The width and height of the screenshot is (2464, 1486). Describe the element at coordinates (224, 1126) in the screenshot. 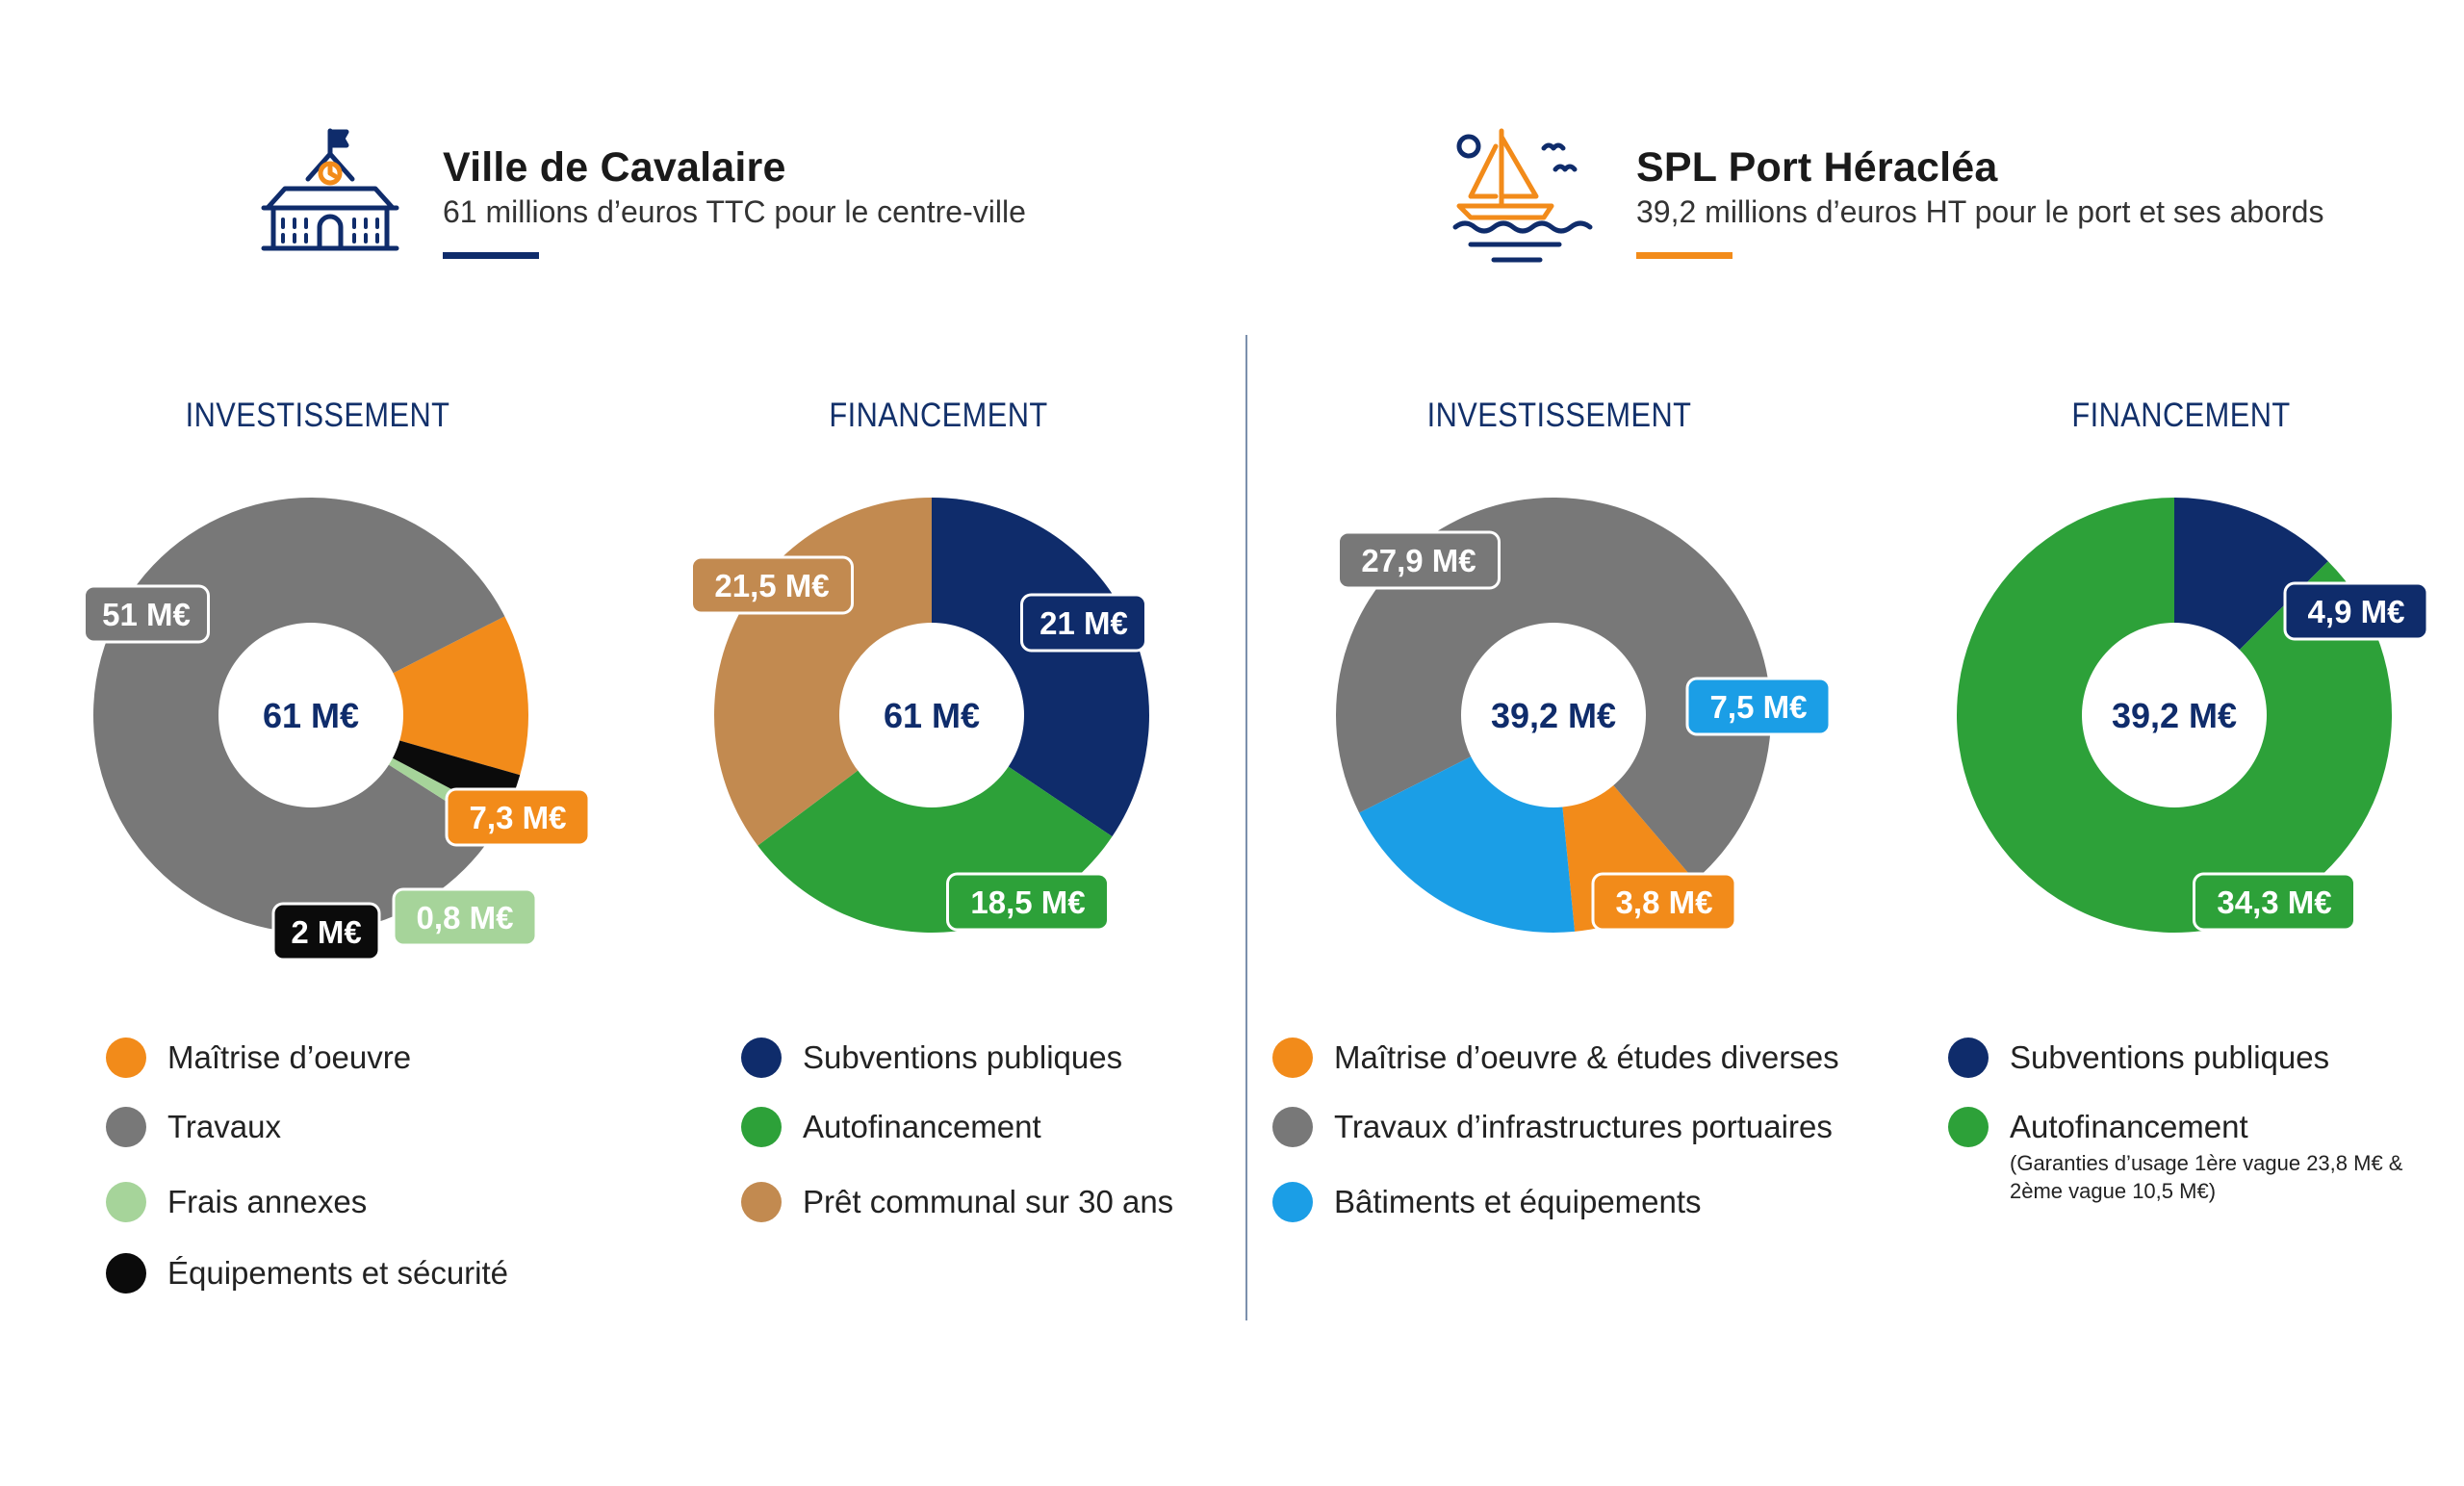

I see `legend-label: Travaux` at that location.